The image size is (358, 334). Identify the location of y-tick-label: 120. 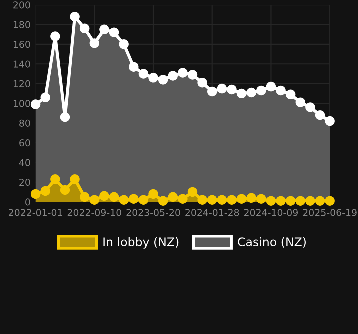
(22, 84).